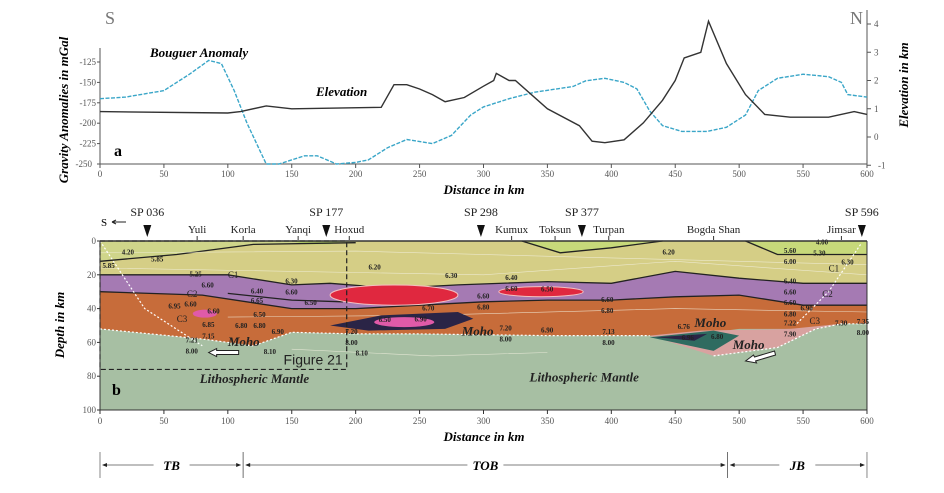 The height and width of the screenshot is (493, 944). What do you see at coordinates (109, 266) in the screenshot?
I see `velocity-label: 5.85` at bounding box center [109, 266].